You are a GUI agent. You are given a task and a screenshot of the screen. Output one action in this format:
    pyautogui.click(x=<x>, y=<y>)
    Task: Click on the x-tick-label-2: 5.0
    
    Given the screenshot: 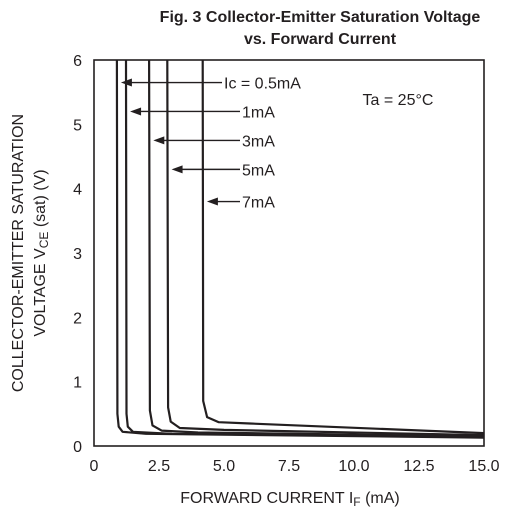 What is the action you would take?
    pyautogui.click(x=224, y=466)
    